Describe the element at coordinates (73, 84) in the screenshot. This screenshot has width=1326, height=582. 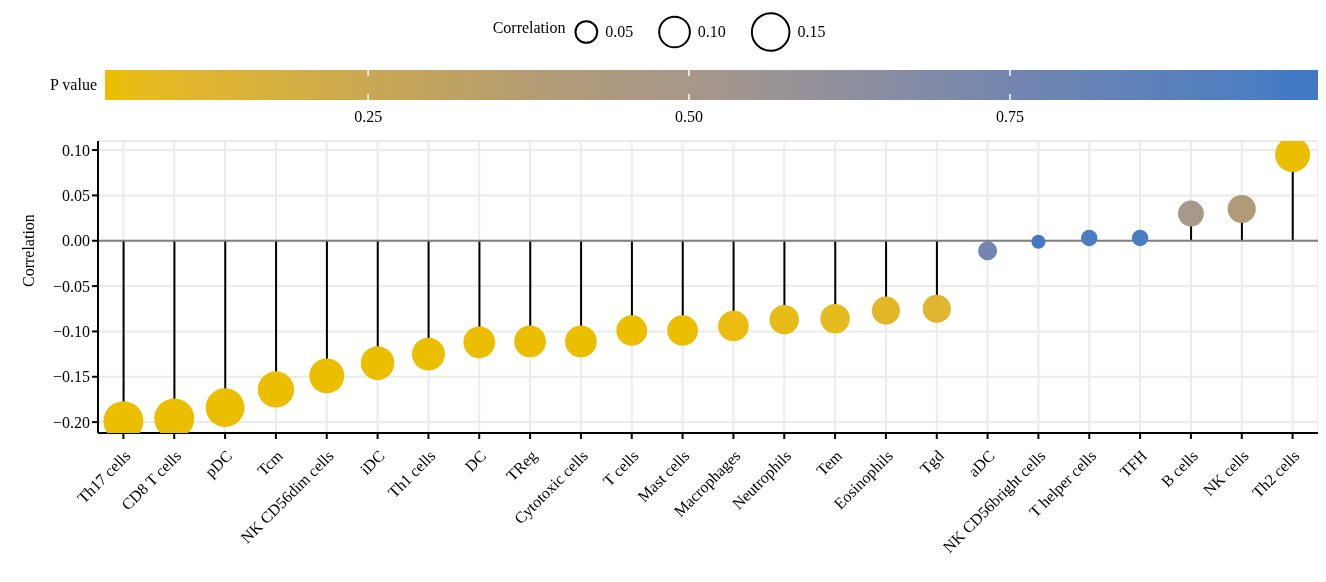
I see `color-bar-title: P value` at that location.